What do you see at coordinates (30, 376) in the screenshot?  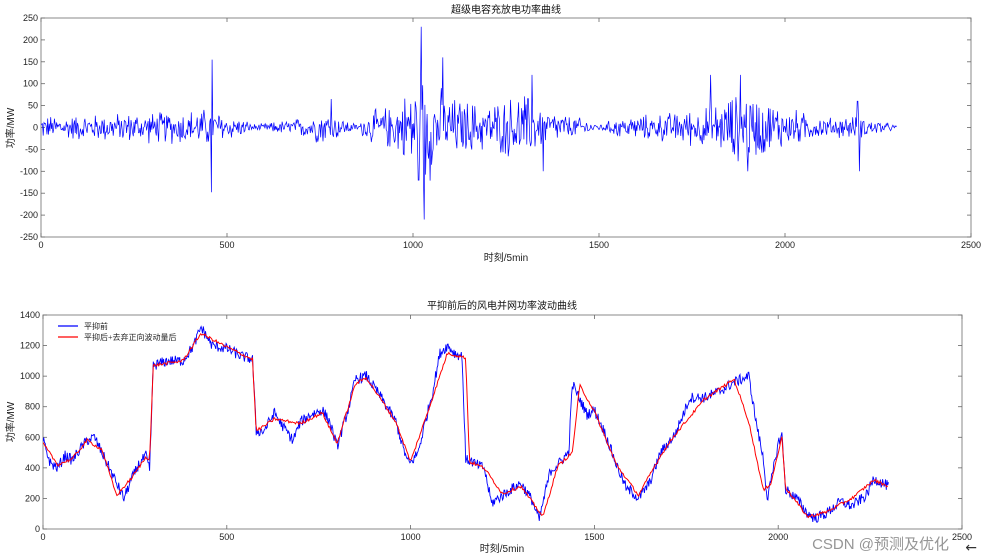 I see `y-tick-label: 1000` at bounding box center [30, 376].